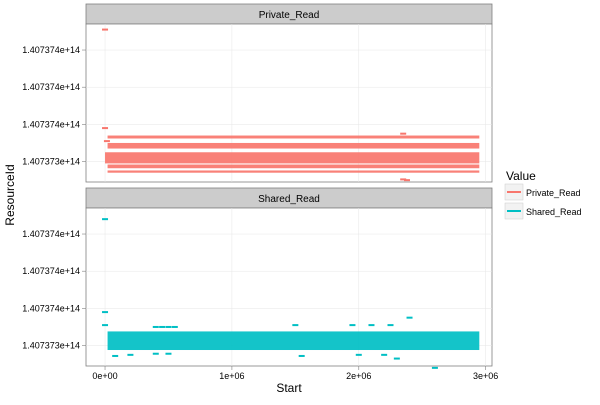 The image size is (600, 405). Describe the element at coordinates (10, 194) in the screenshot. I see `y-axis-title: ResourceId` at that location.